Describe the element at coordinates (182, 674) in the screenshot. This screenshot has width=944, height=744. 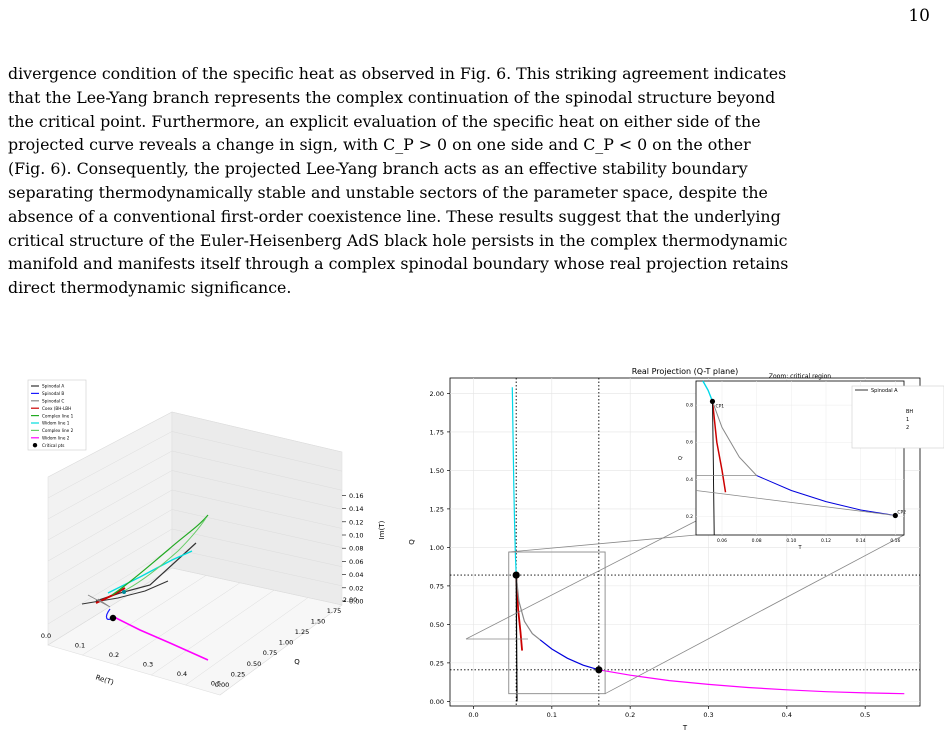
I see `re-tick-label: 0.4` at that location.